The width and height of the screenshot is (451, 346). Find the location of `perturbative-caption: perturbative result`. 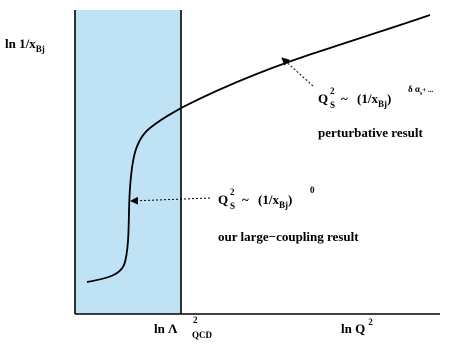

perturbative-caption: perturbative result is located at coordinates (370, 132).